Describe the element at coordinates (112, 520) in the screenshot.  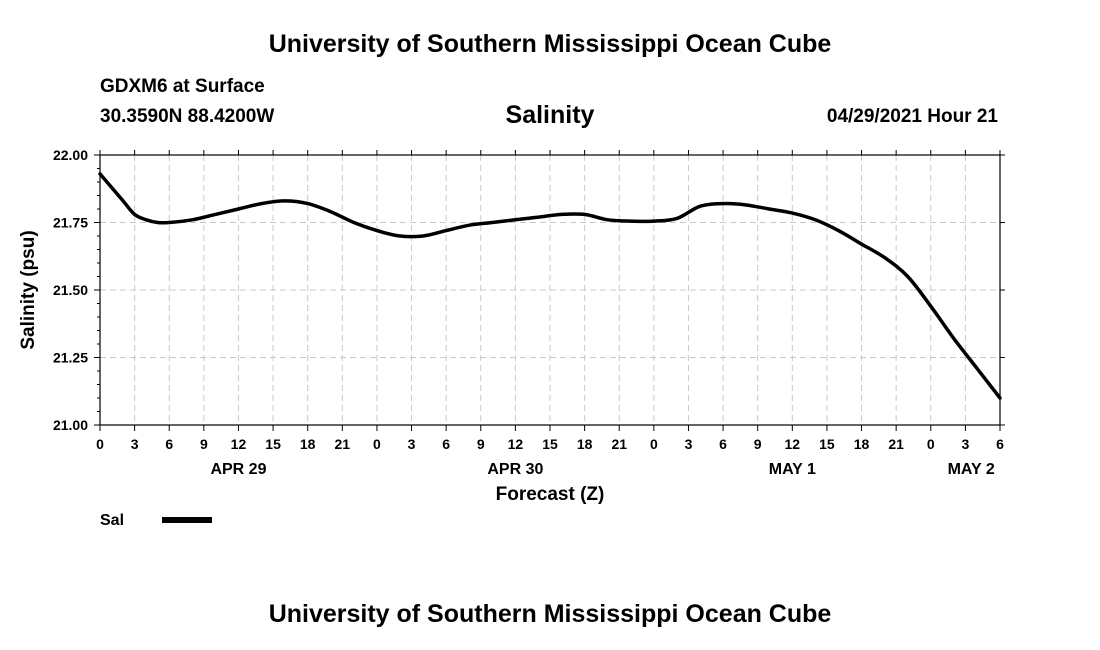
I see `legend-label: Sal` at that location.